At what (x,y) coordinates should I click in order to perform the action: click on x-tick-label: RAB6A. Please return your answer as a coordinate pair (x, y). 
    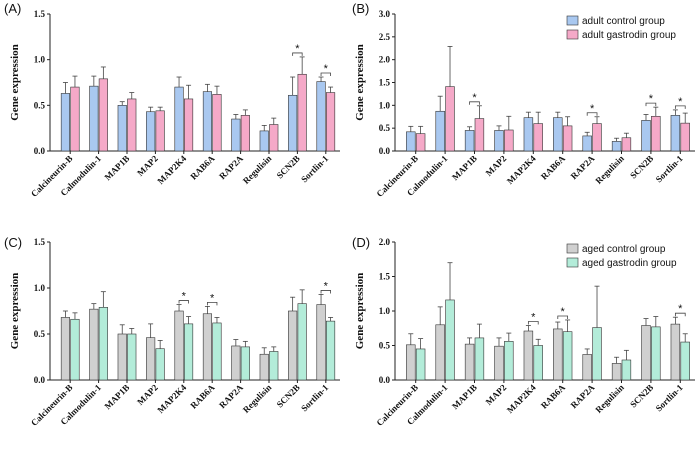
    Looking at the image, I should click on (202, 396).